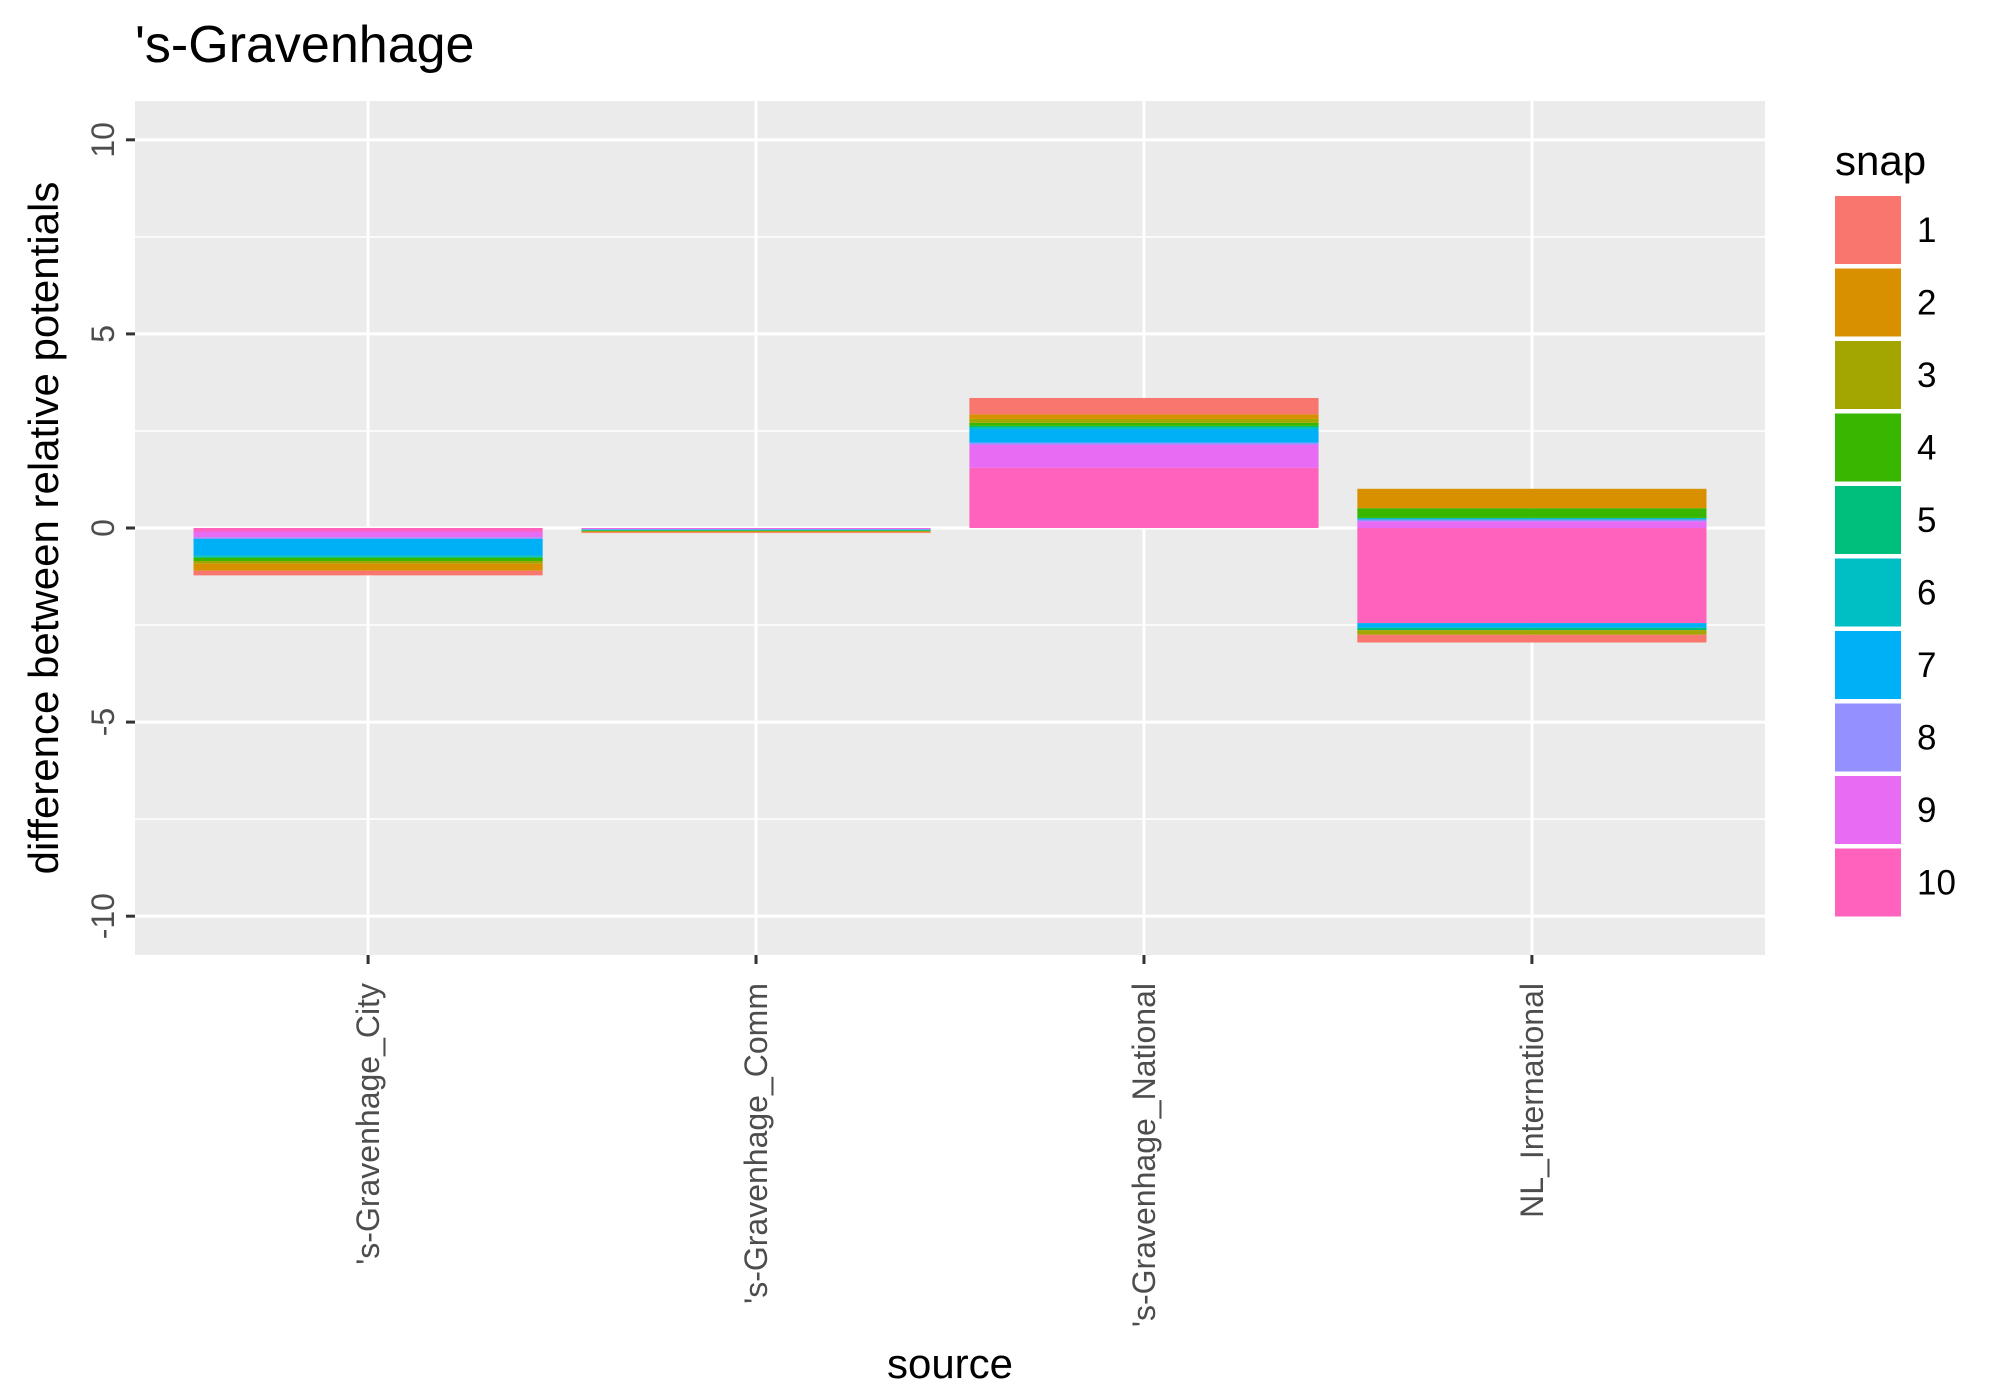 This screenshot has width=1993, height=1393. I want to click on x-tick-label: NL_International, so click(1532, 1100).